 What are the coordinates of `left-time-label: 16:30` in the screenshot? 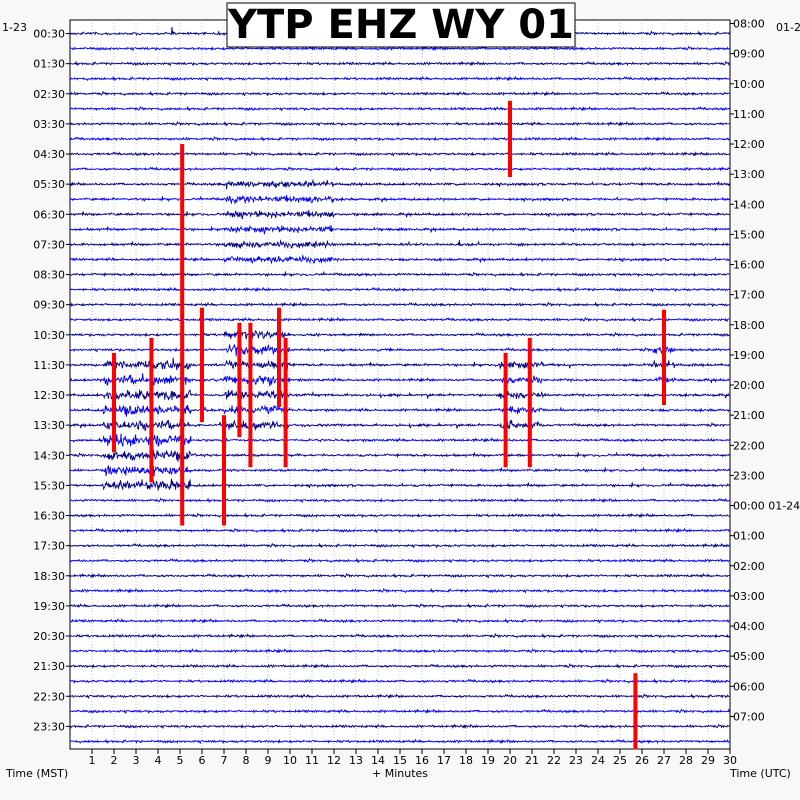 It's located at (49, 516).